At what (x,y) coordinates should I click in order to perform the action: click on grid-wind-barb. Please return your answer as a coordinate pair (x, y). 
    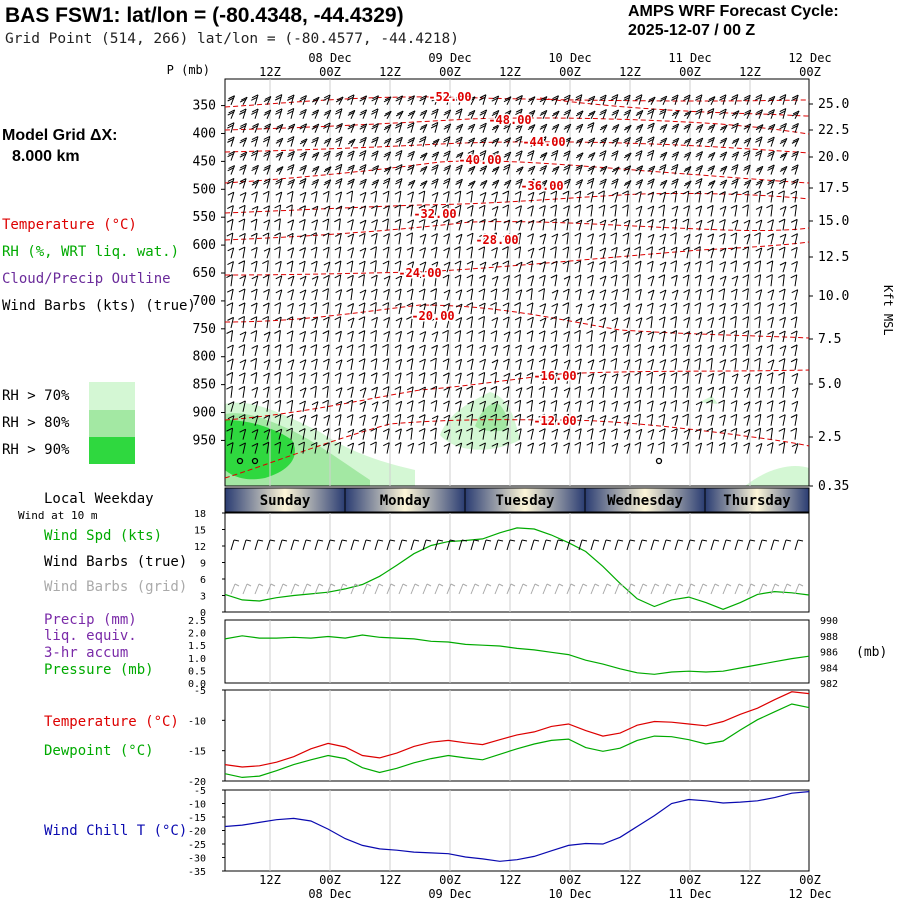
    Looking at the image, I should click on (773, 589).